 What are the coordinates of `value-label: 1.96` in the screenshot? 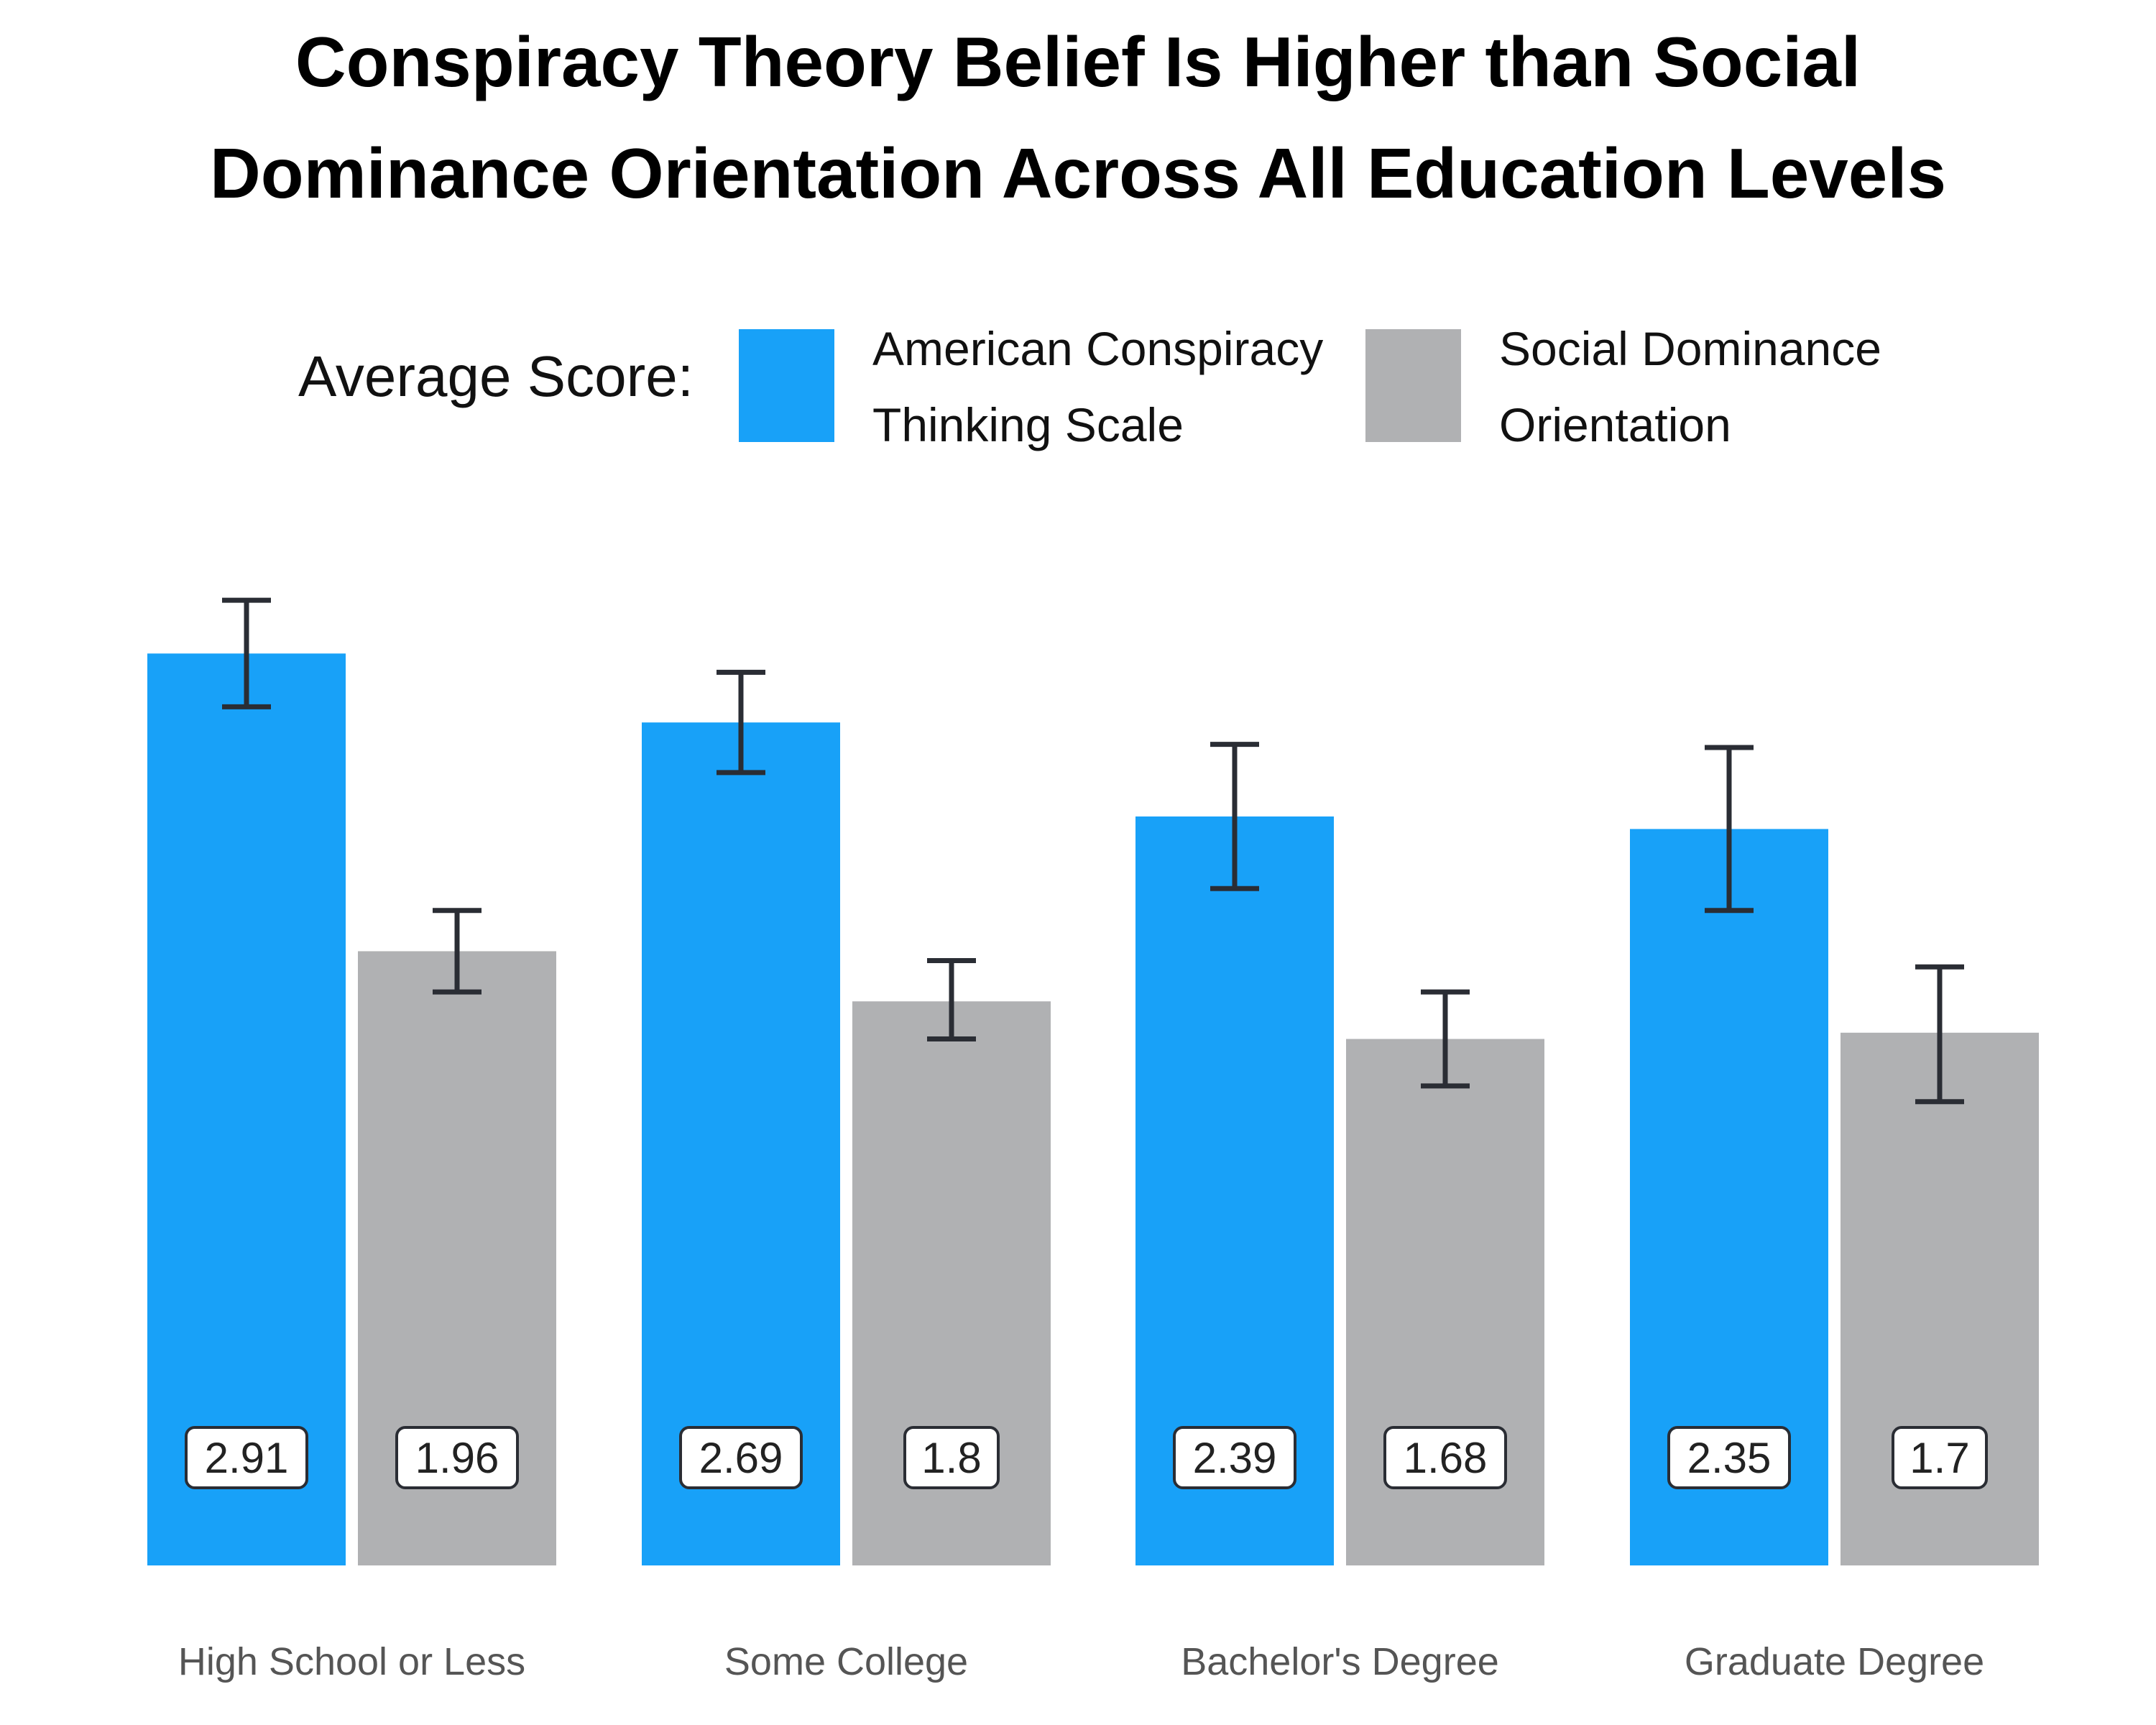 It's located at (457, 1458).